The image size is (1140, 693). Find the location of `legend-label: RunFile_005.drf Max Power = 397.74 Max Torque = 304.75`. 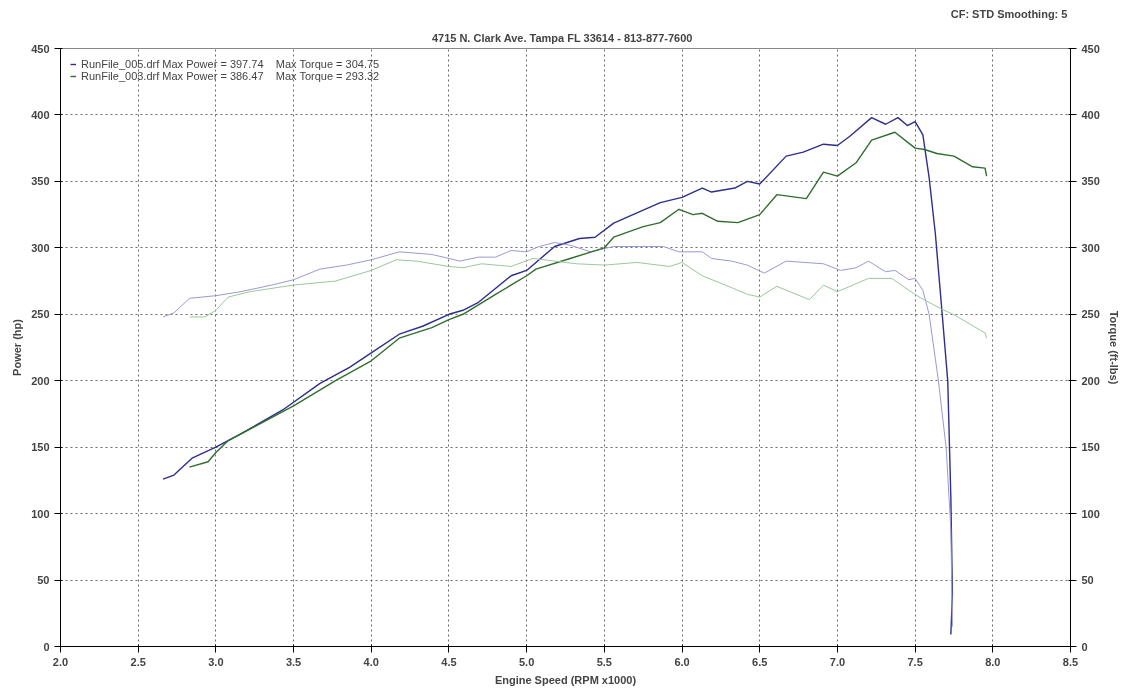

legend-label: RunFile_005.drf Max Power = 397.74 Max Torque = 304.75 is located at coordinates (230, 64).